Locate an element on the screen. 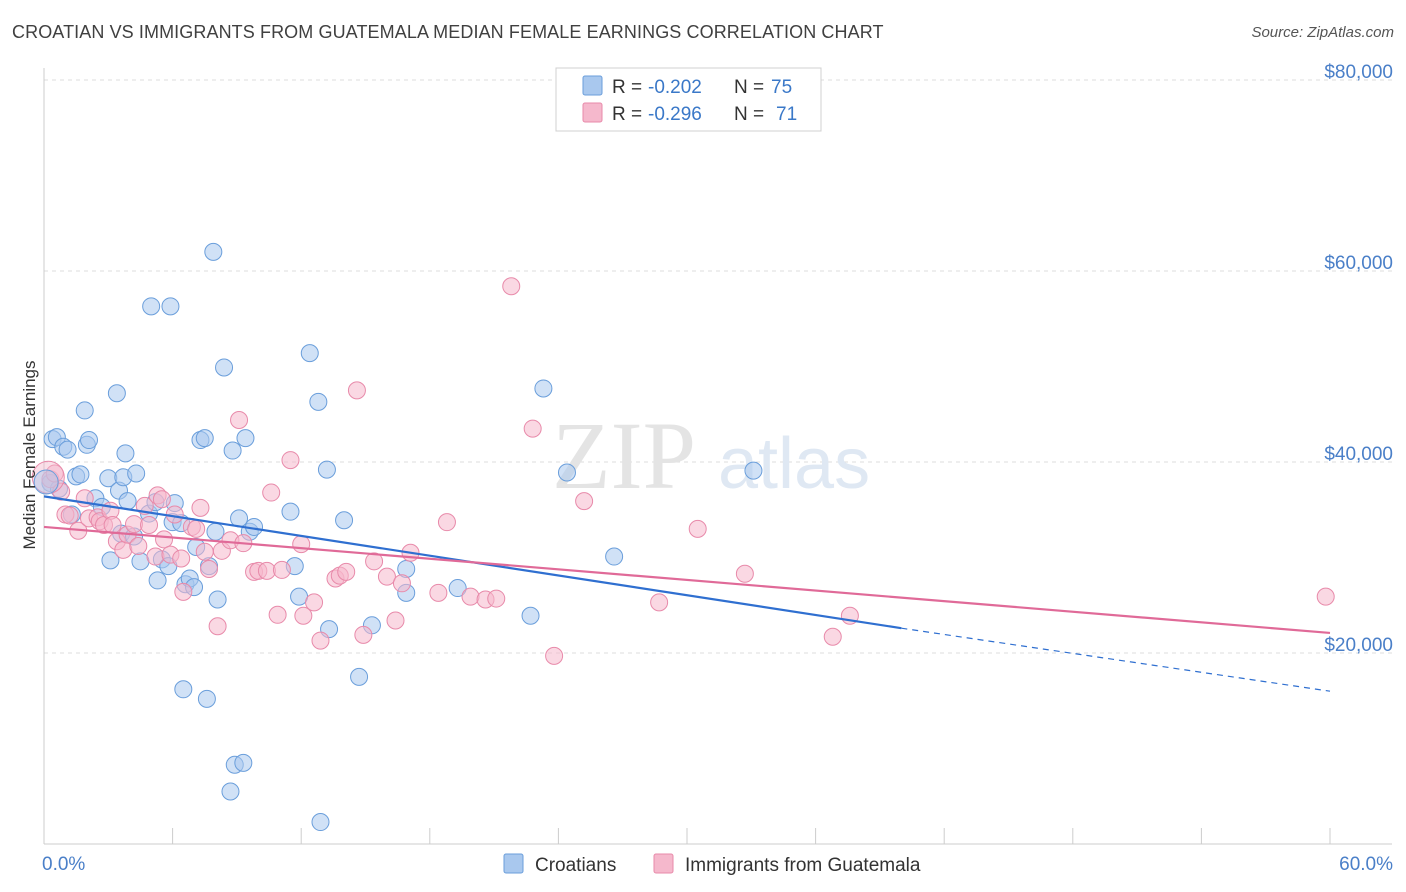 The height and width of the screenshot is (892, 1406). legend-top-r-label-croatians: R = is located at coordinates (627, 87).